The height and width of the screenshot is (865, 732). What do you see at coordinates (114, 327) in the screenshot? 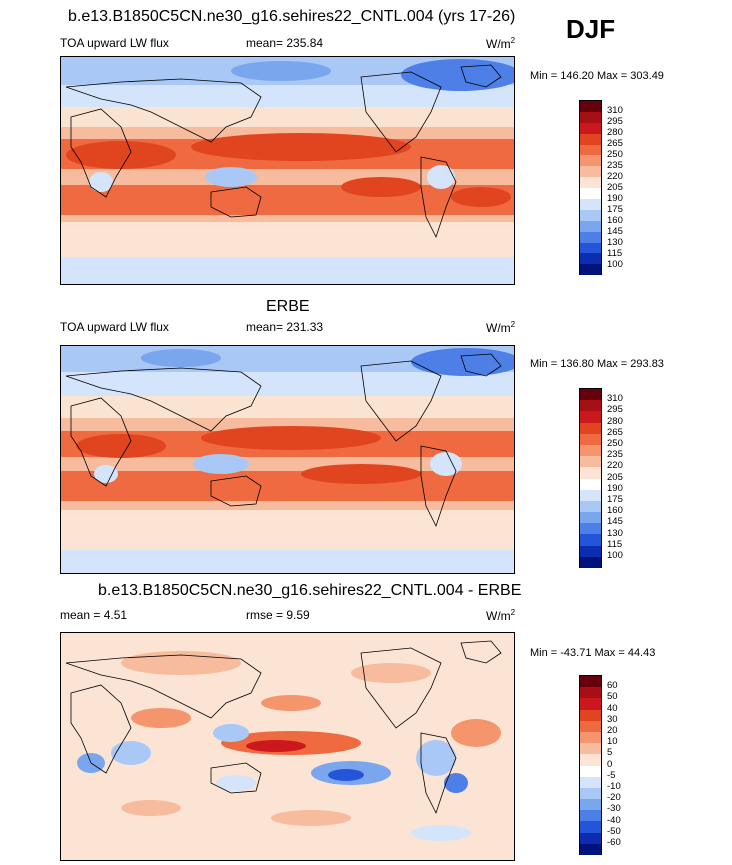
I see `panel-obs-variable: TOA upward LW flux` at bounding box center [114, 327].